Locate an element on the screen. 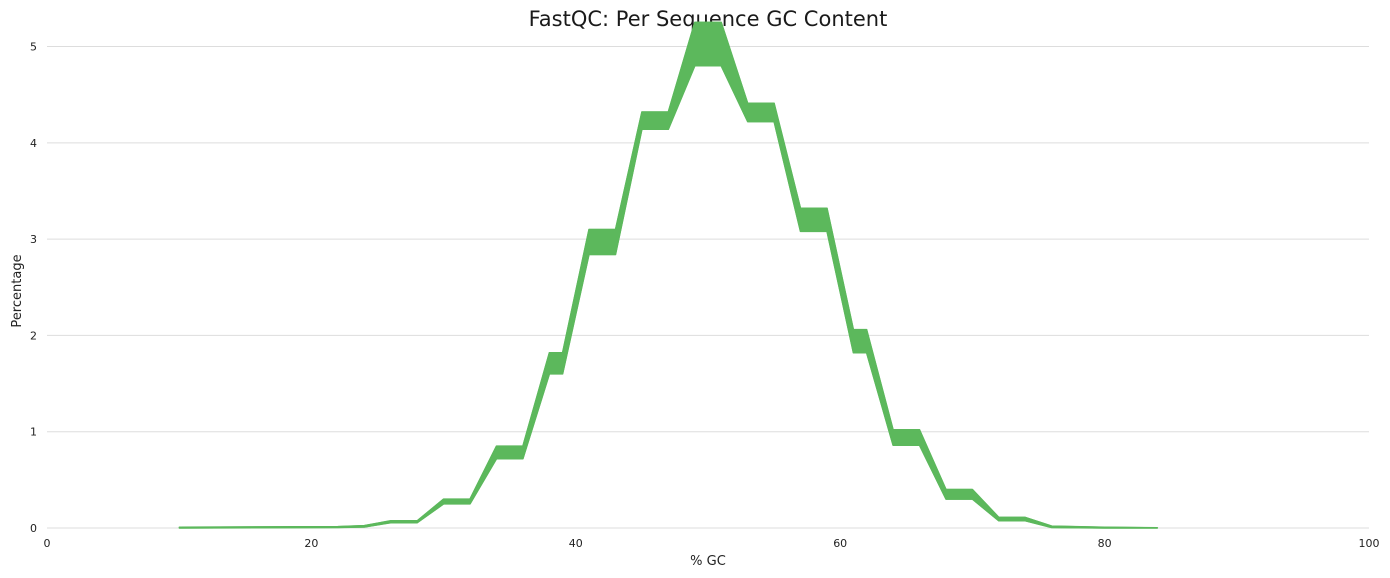 The height and width of the screenshot is (578, 1390). x-tick-label: 80 is located at coordinates (1105, 543).